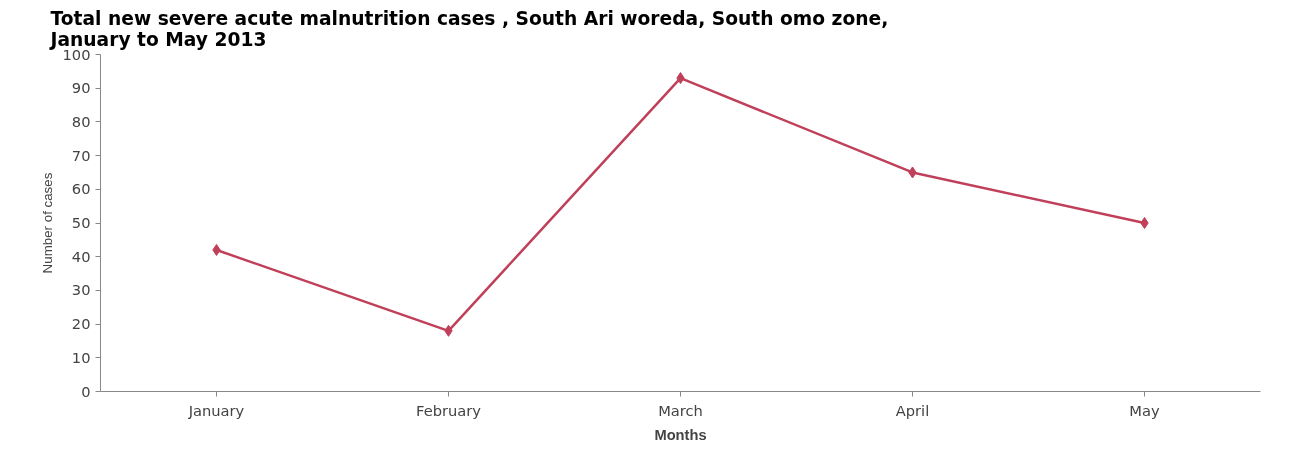  Describe the element at coordinates (81, 189) in the screenshot. I see `y-tick-label: 60` at that location.